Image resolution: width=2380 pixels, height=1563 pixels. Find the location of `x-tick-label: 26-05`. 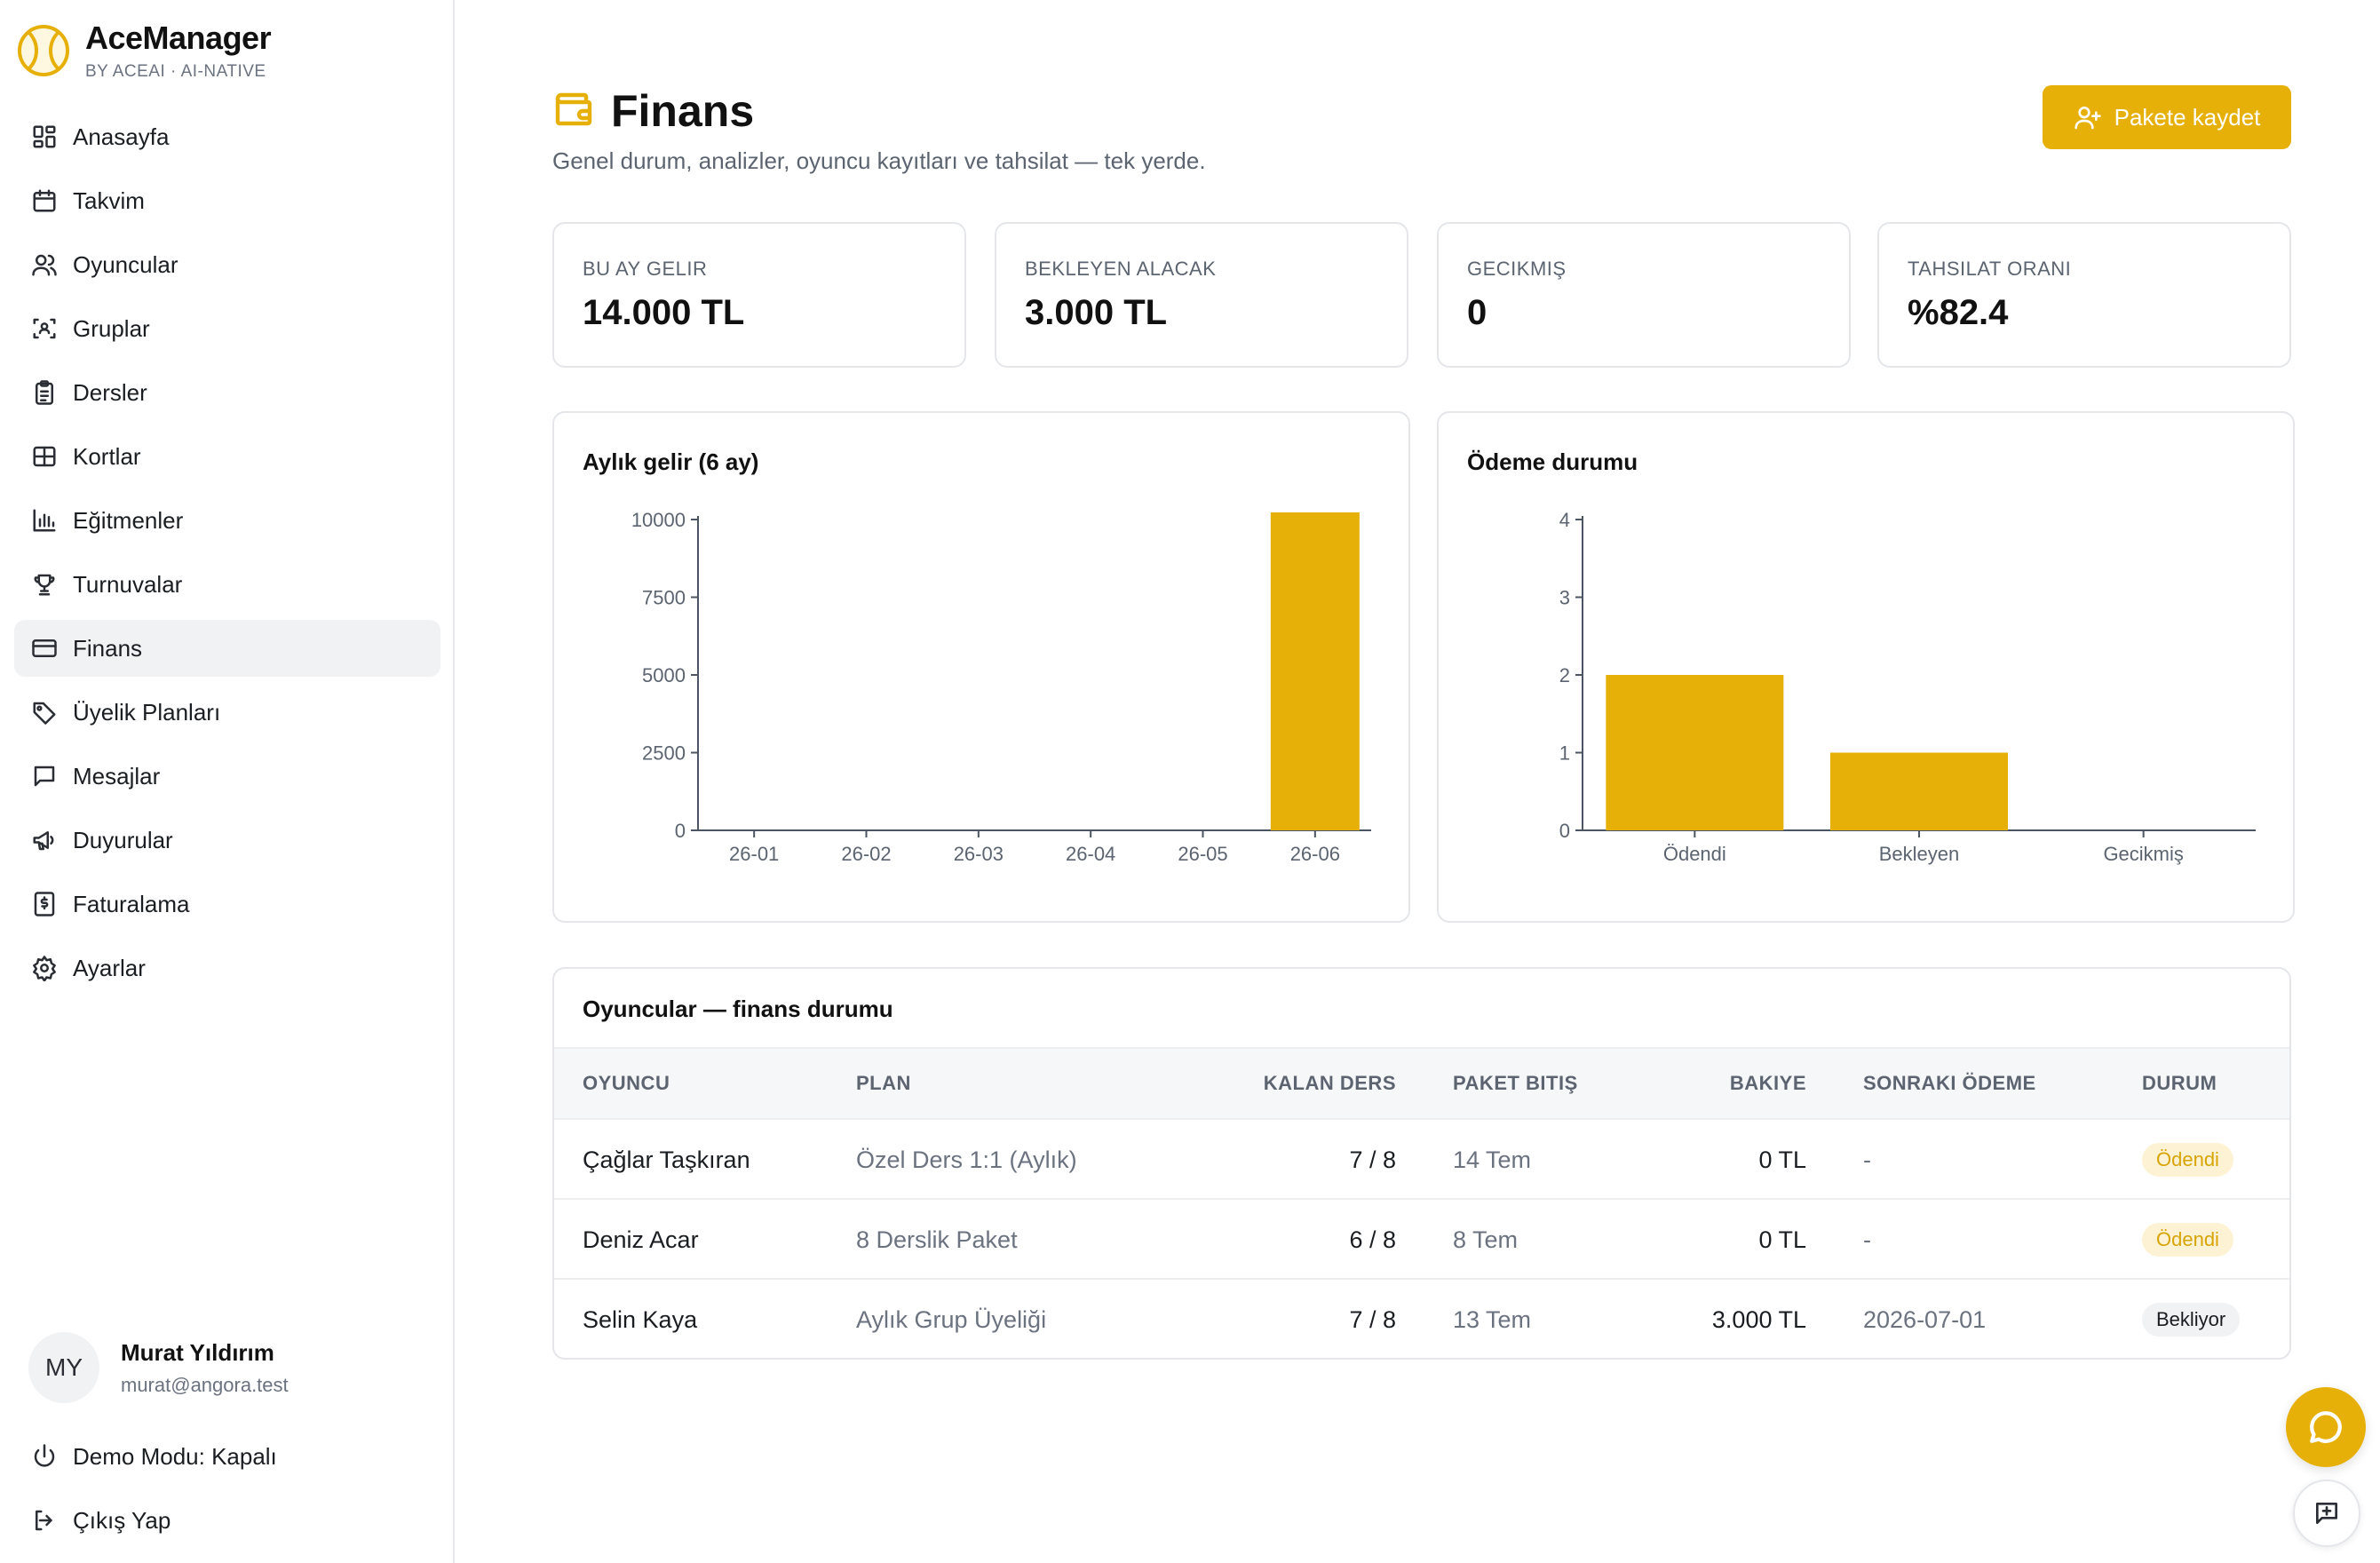

x-tick-label: 26-05 is located at coordinates (1202, 854).